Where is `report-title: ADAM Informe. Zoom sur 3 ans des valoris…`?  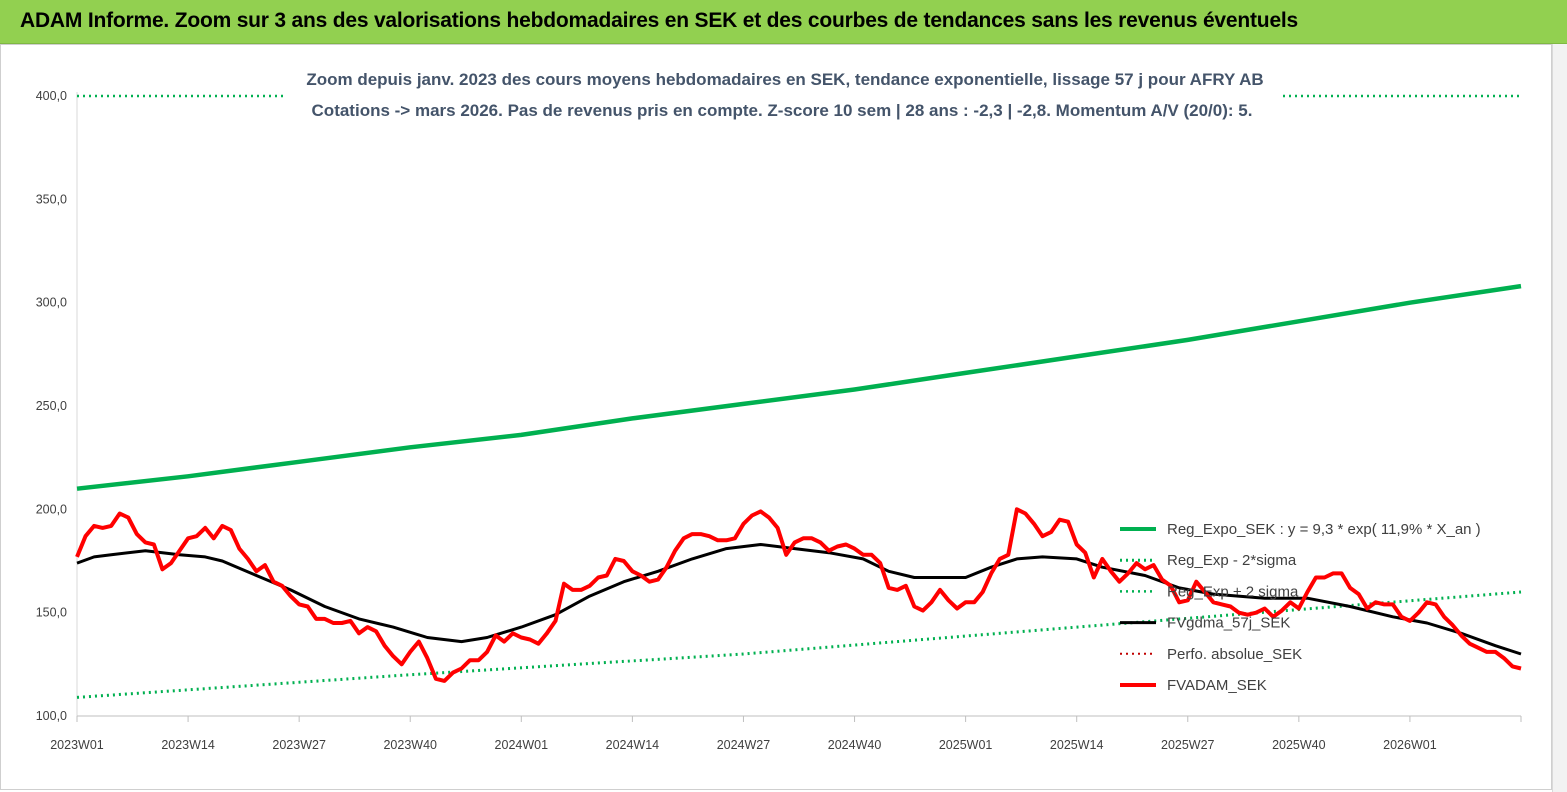
report-title: ADAM Informe. Zoom sur 3 ans des valoris… is located at coordinates (659, 20).